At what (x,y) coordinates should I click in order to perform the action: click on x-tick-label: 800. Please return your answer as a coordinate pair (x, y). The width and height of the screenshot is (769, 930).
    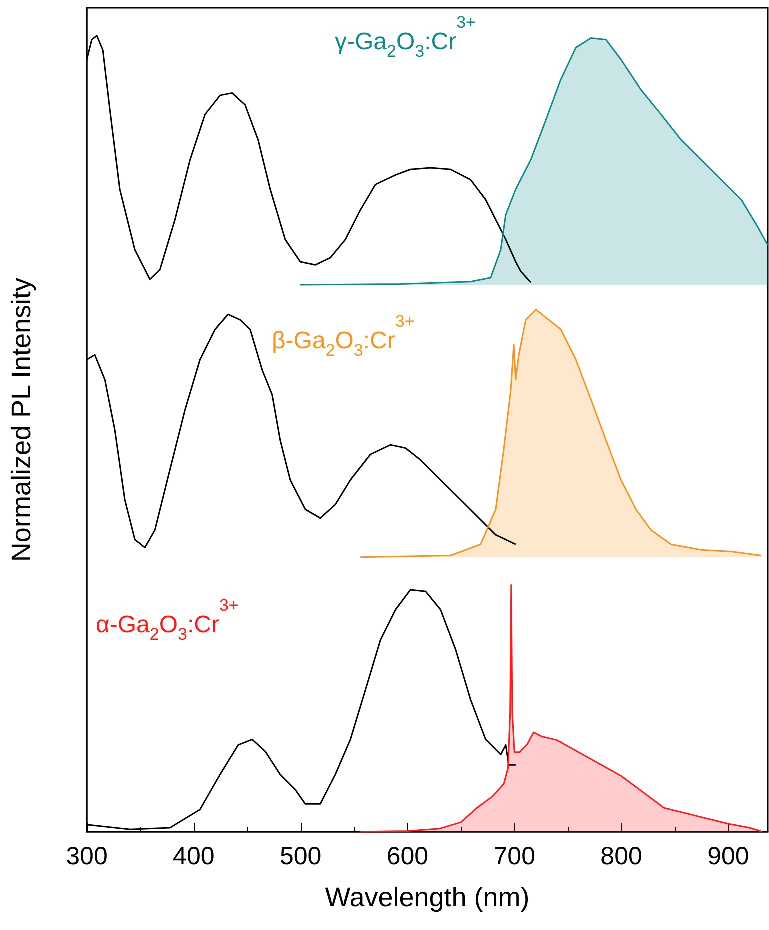
    Looking at the image, I should click on (621, 856).